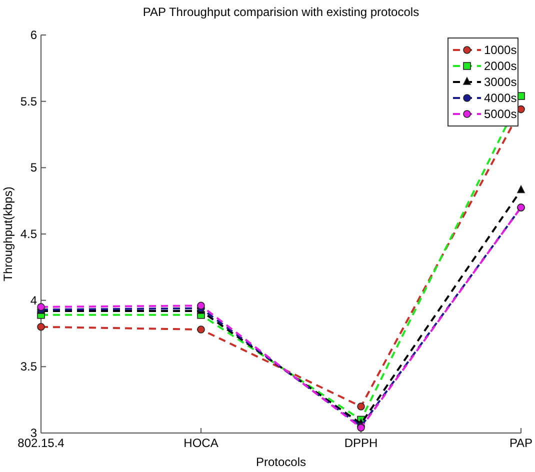 The image size is (535, 472). Describe the element at coordinates (521, 443) in the screenshot. I see `x-tick-label: PAP` at that location.